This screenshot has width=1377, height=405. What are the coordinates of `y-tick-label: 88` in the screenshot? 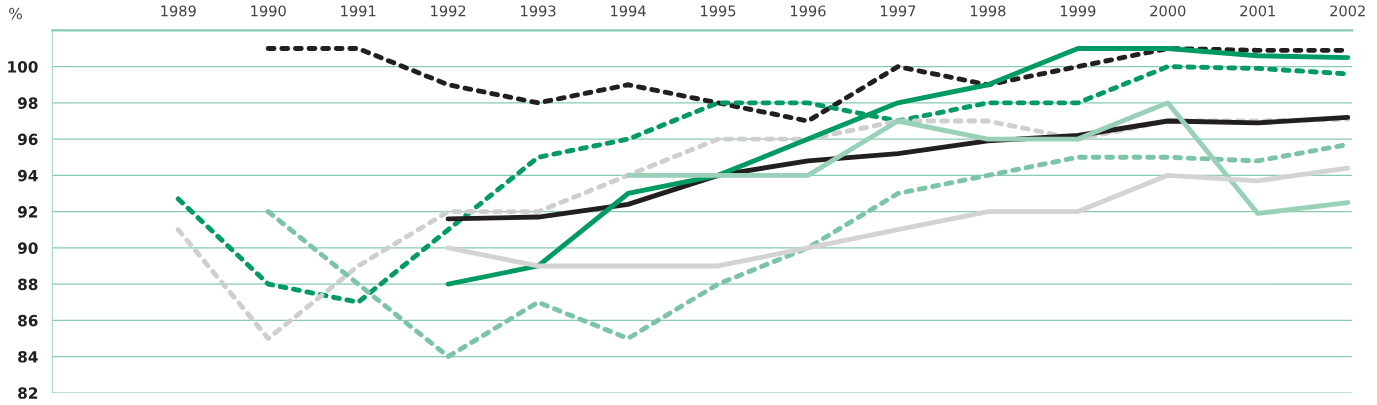 It's located at (28, 284).